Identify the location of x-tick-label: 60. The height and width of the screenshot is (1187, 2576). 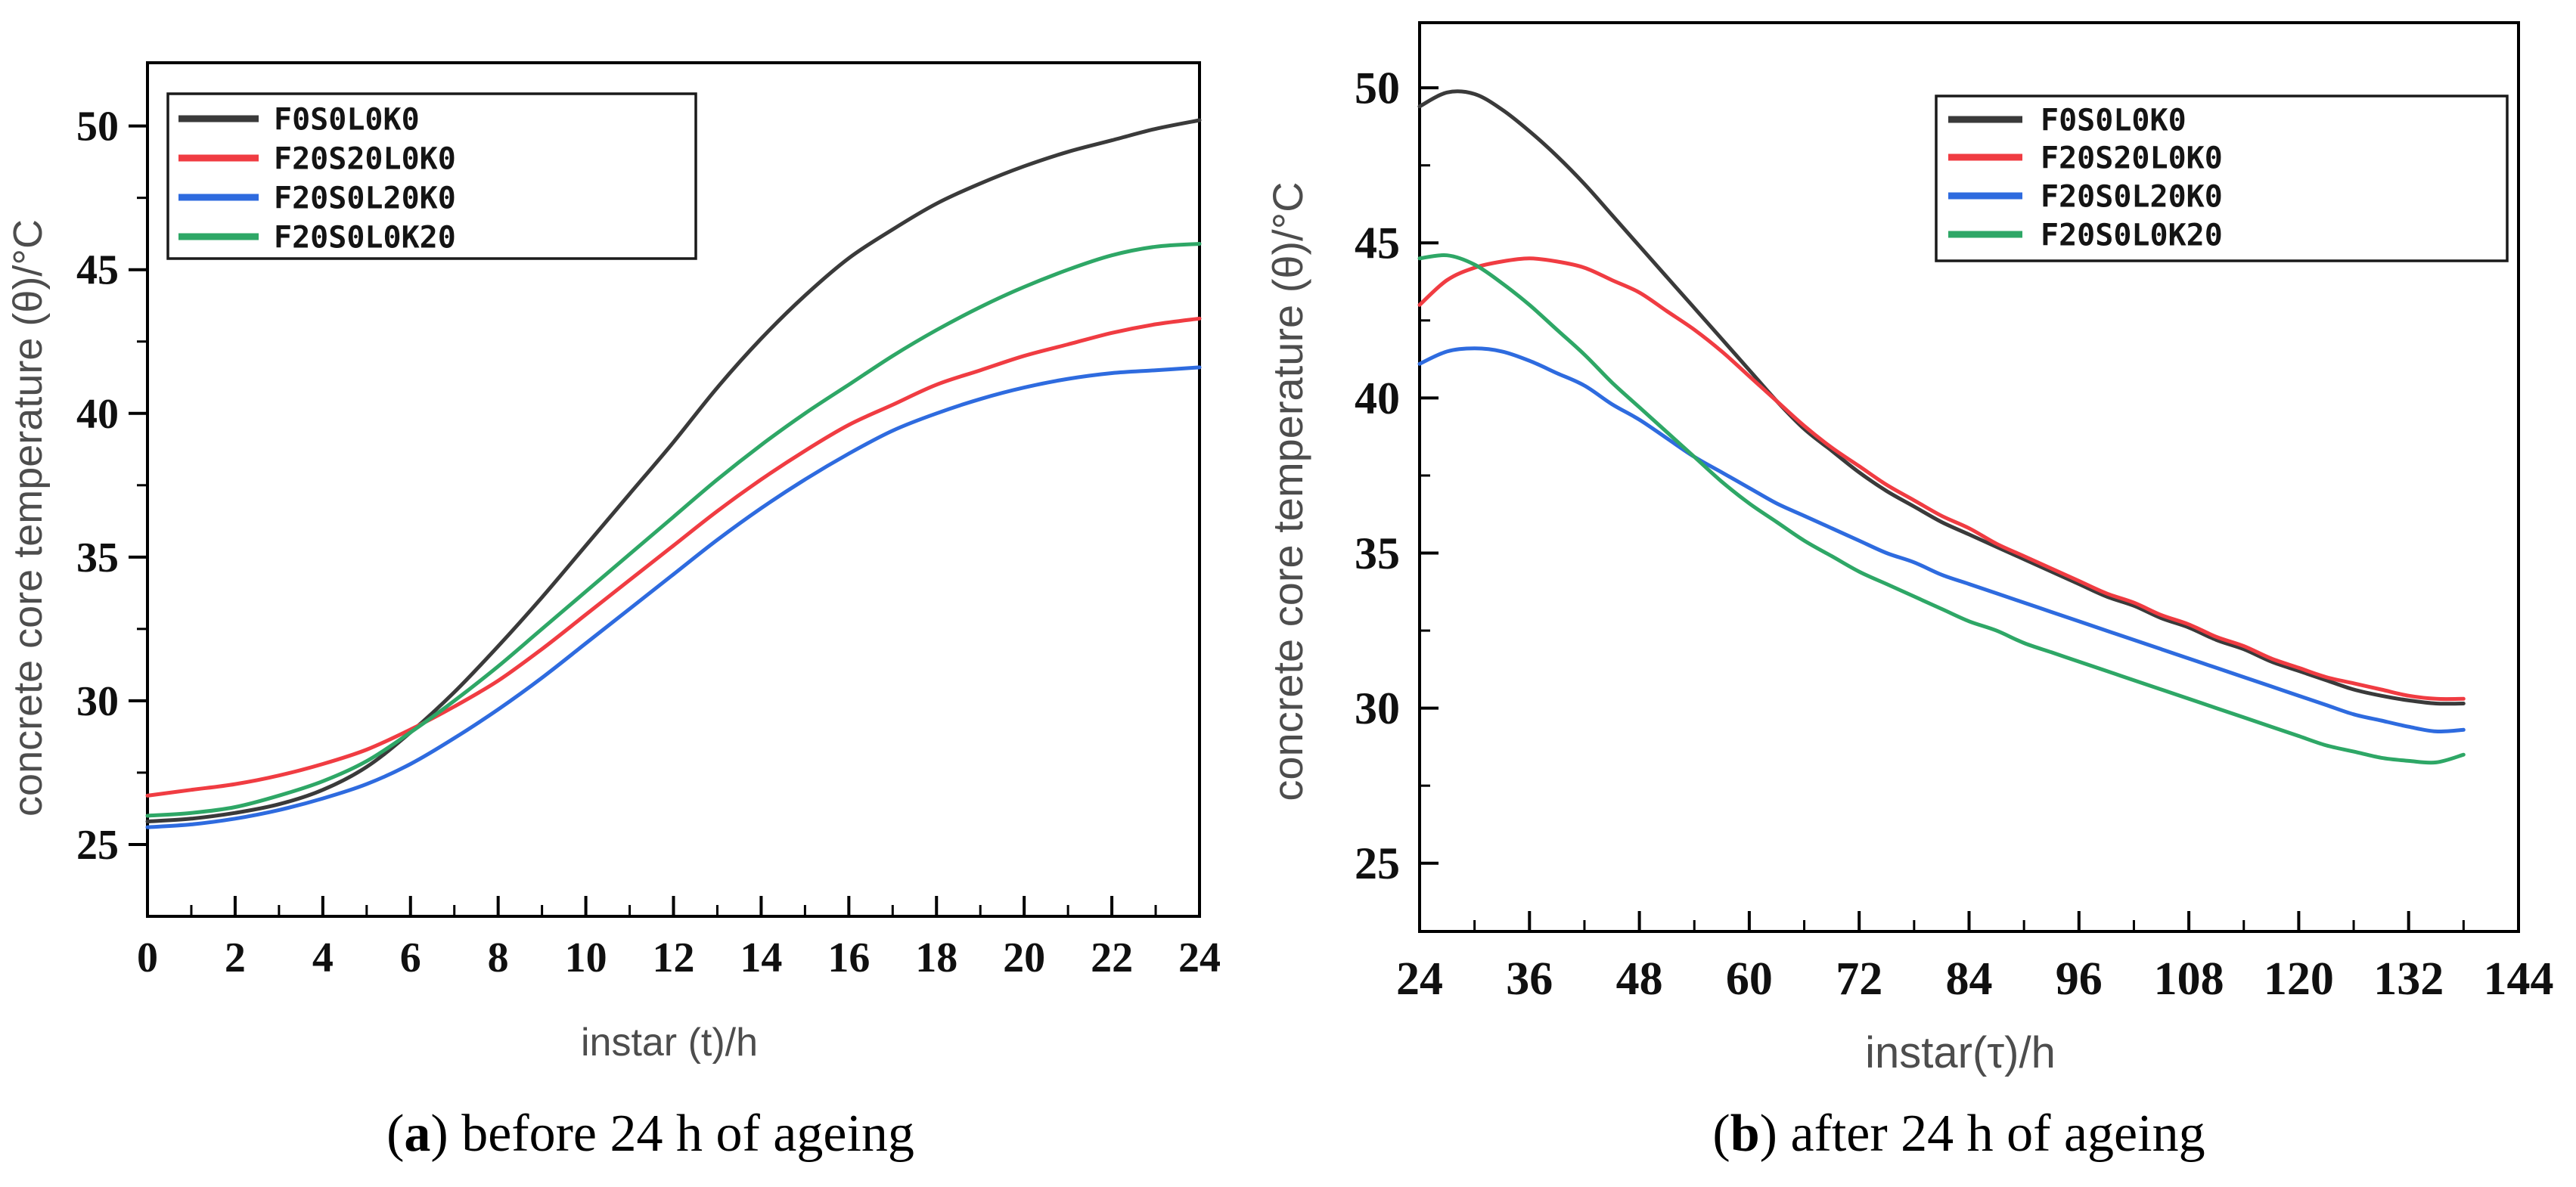
(1749, 979).